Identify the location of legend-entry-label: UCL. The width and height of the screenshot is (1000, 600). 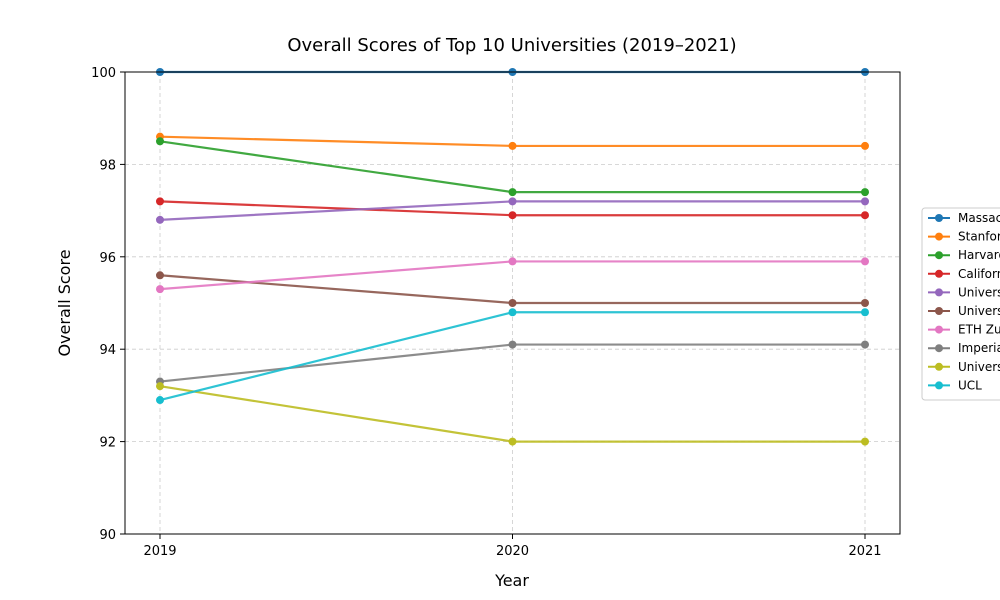
(970, 385).